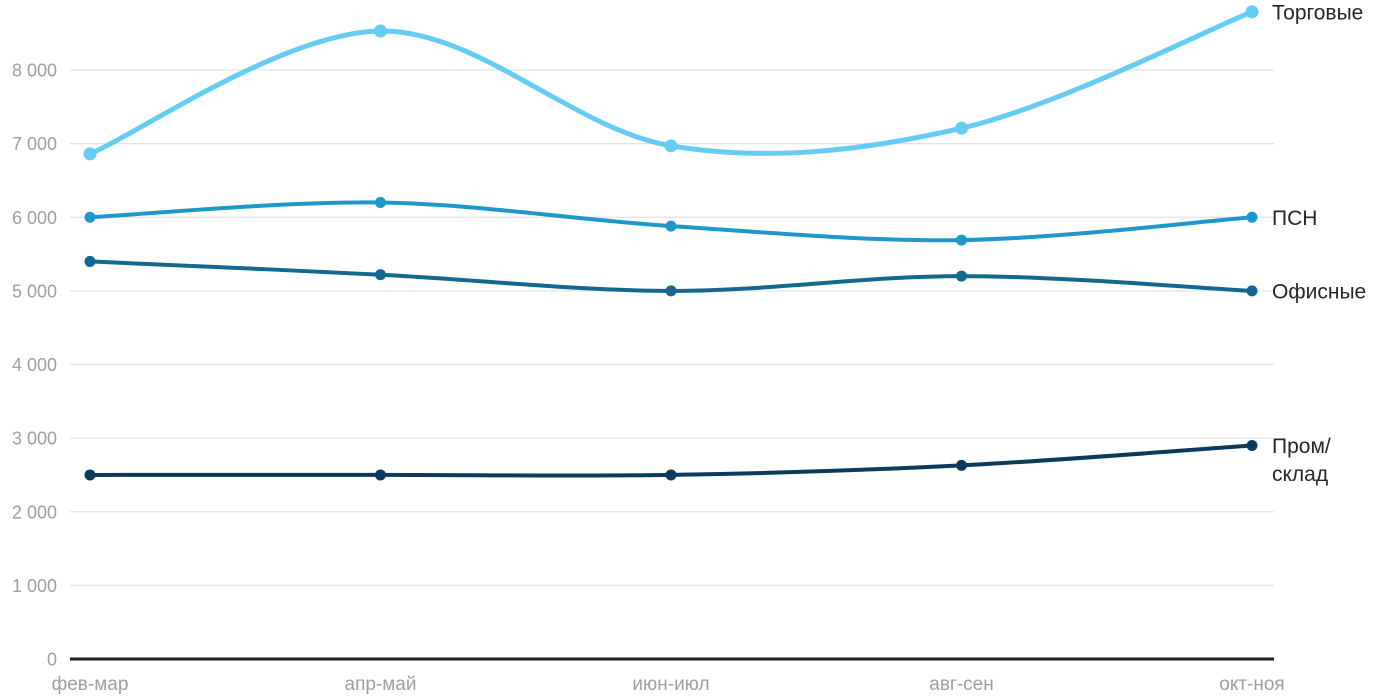  What do you see at coordinates (961, 684) in the screenshot?
I see `x-axis-tick-label: авг-сен` at bounding box center [961, 684].